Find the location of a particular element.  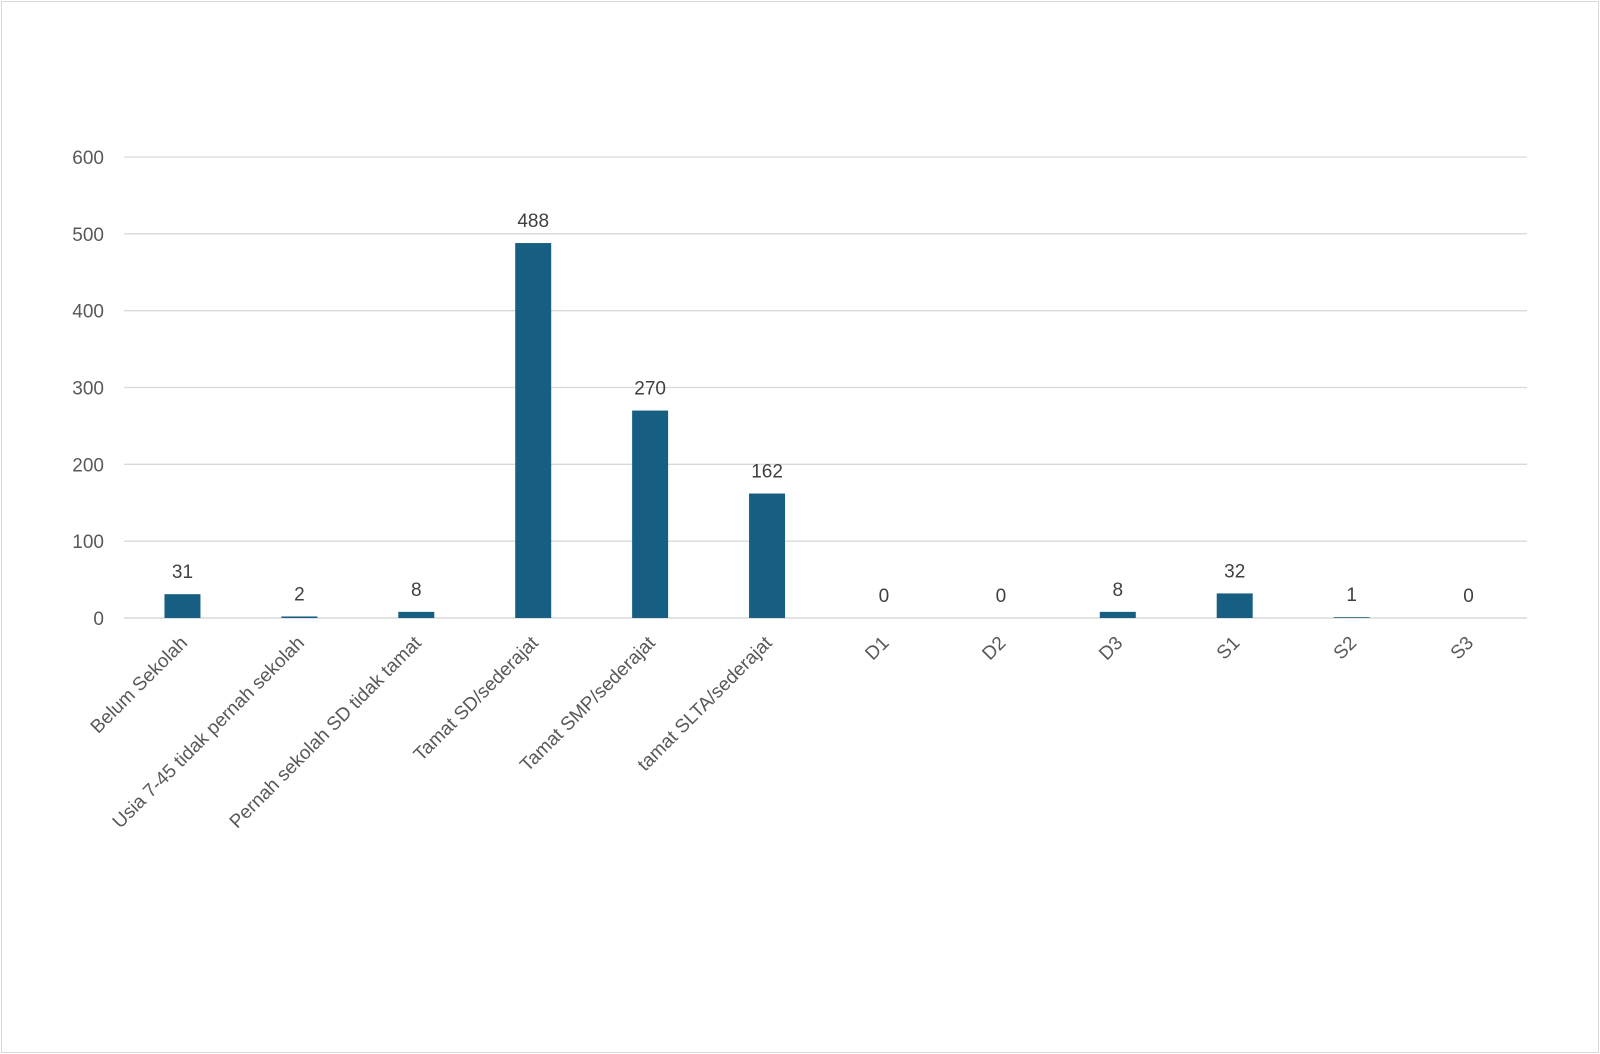

y-axis-ticks: 0 100 200 300 400 500 600 is located at coordinates (88, 389).